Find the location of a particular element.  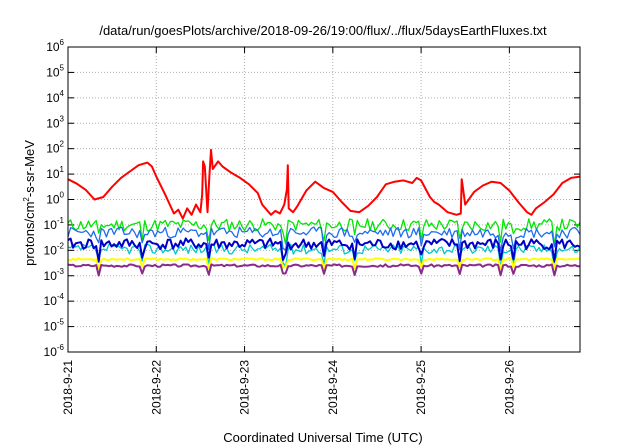

y-tick-exponent: -1 is located at coordinates (61, 220).